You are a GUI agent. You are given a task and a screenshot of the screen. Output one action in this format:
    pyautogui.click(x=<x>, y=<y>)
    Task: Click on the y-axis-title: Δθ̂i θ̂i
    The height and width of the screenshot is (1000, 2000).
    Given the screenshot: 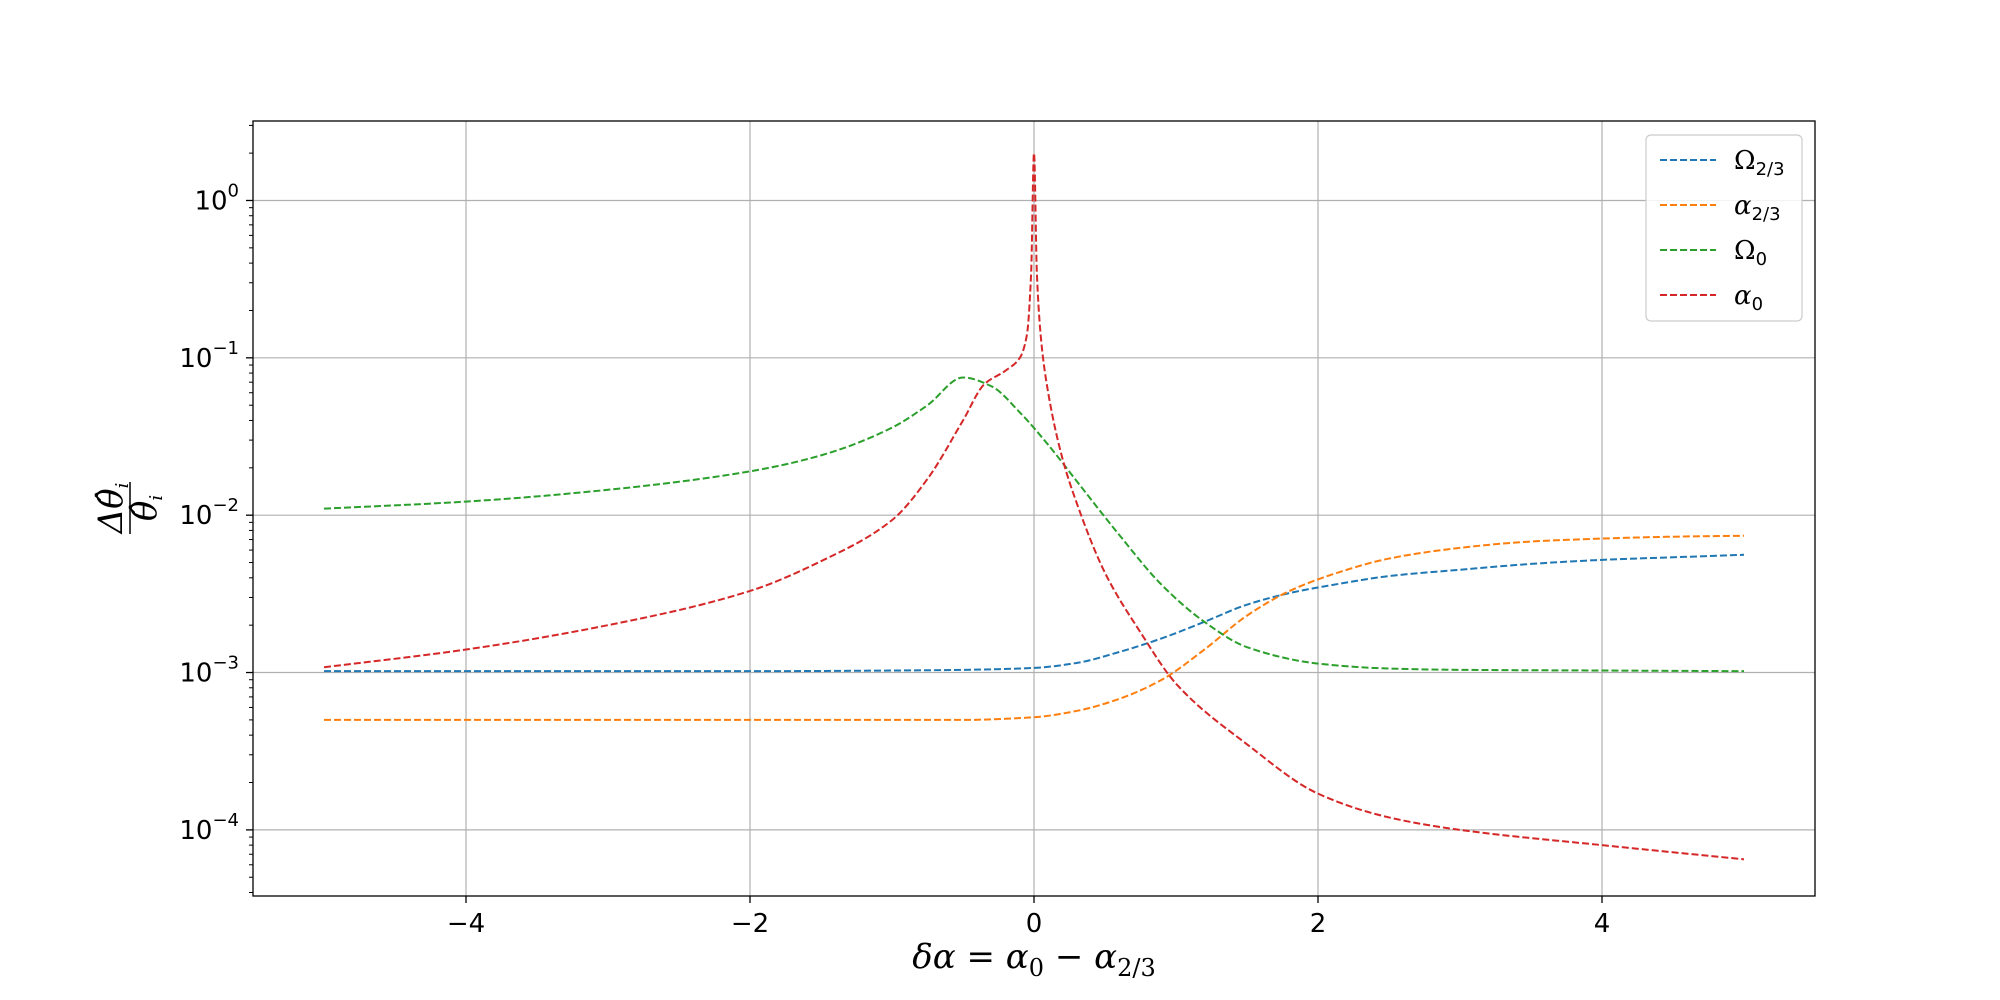 What is the action you would take?
    pyautogui.click(x=129, y=508)
    